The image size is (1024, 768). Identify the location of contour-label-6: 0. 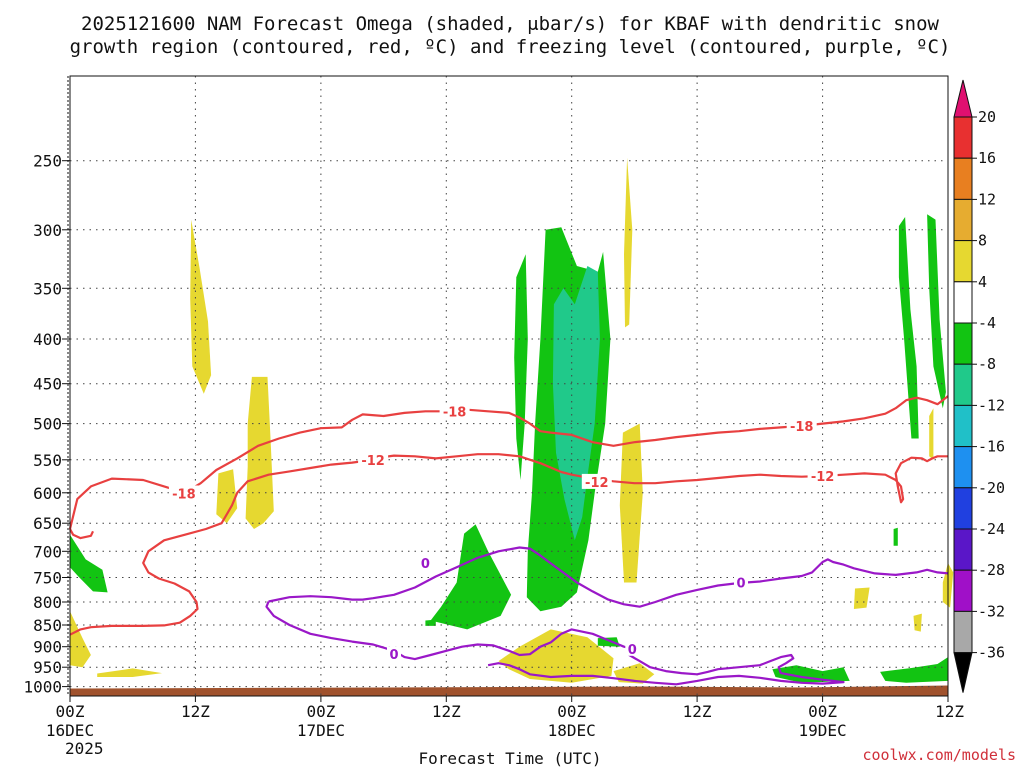
(425, 564).